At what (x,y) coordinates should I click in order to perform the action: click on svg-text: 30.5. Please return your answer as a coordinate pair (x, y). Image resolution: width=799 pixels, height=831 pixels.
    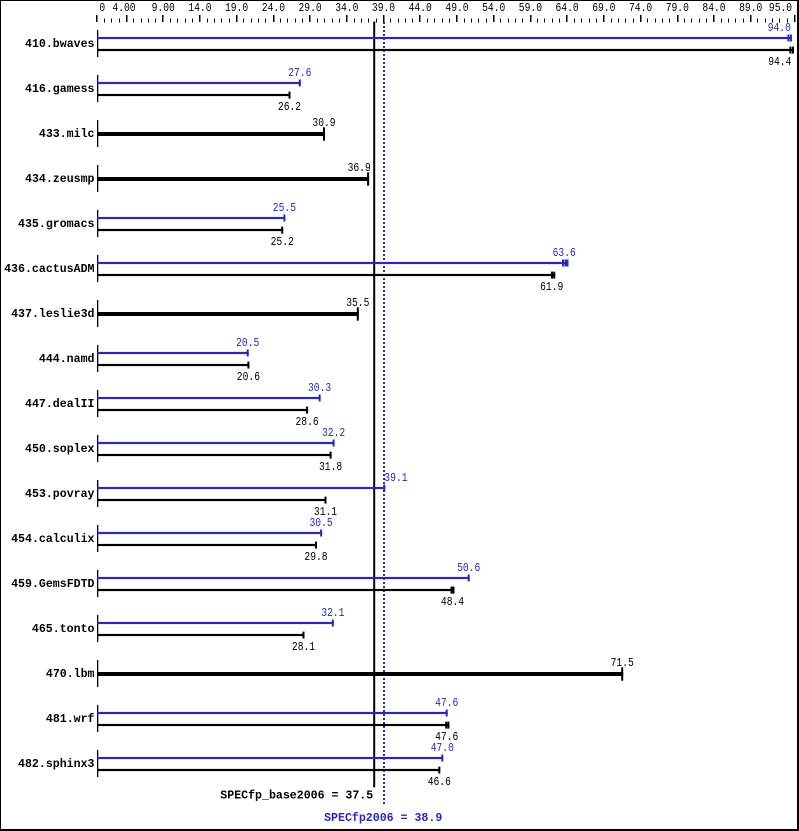
    Looking at the image, I should click on (321, 523).